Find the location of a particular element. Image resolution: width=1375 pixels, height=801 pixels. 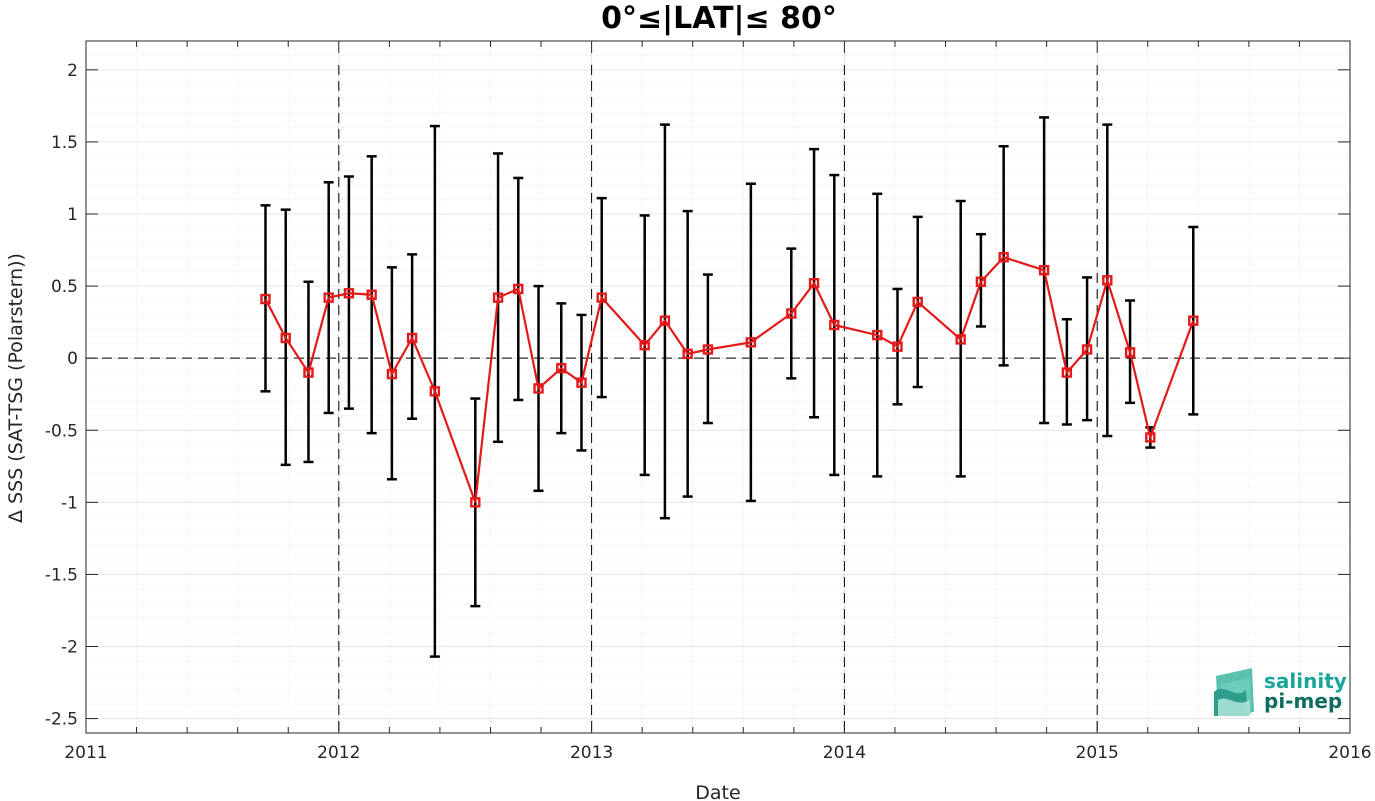

y-tick-label: 2 is located at coordinates (72, 71).